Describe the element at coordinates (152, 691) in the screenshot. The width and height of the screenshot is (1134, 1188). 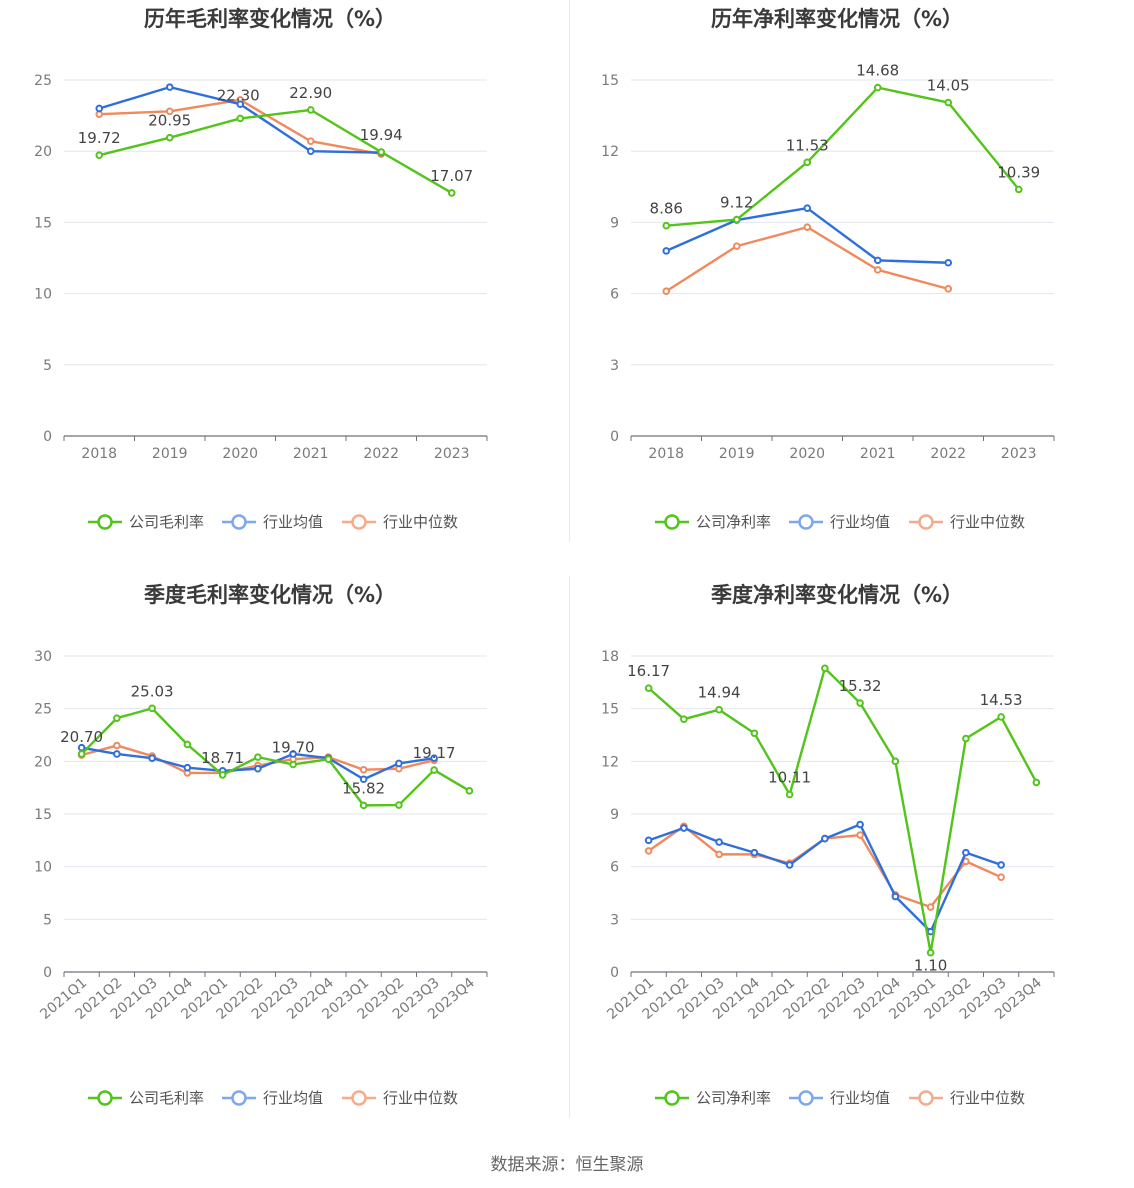
I see `data-label: 25.03` at that location.